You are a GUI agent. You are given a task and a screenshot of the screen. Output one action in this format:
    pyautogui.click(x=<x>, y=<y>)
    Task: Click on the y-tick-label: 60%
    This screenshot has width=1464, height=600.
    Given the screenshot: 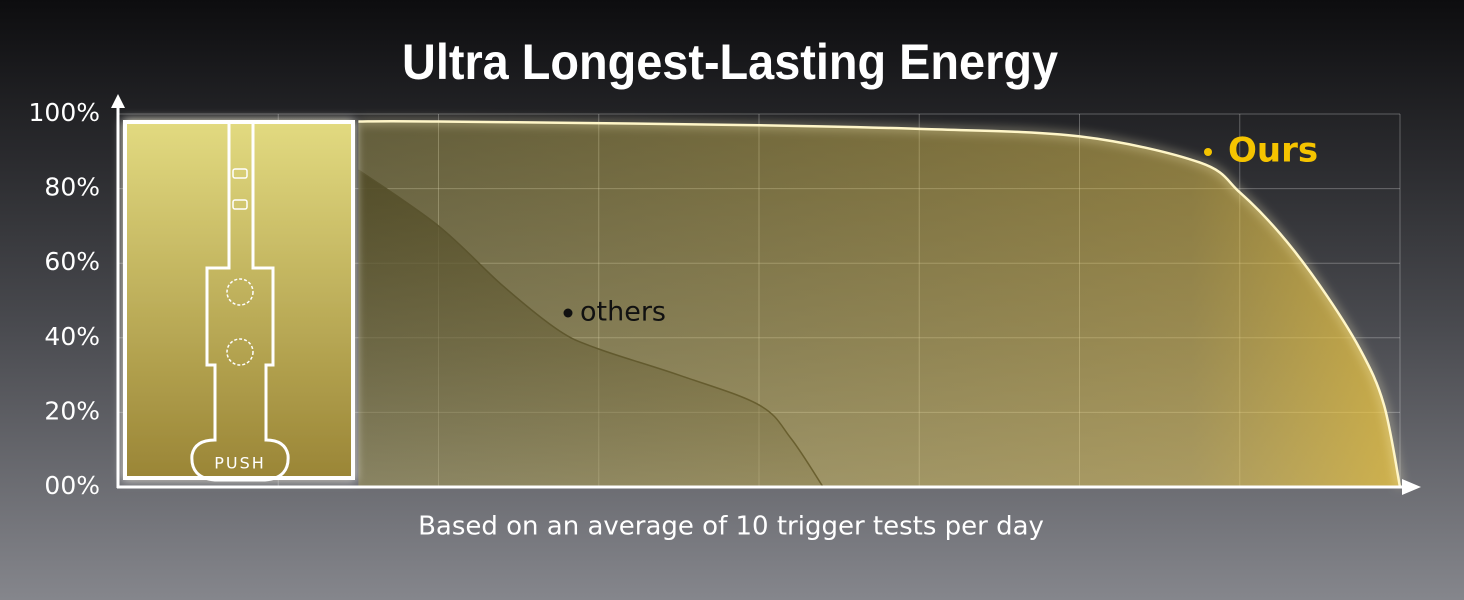 What is the action you would take?
    pyautogui.click(x=72, y=261)
    